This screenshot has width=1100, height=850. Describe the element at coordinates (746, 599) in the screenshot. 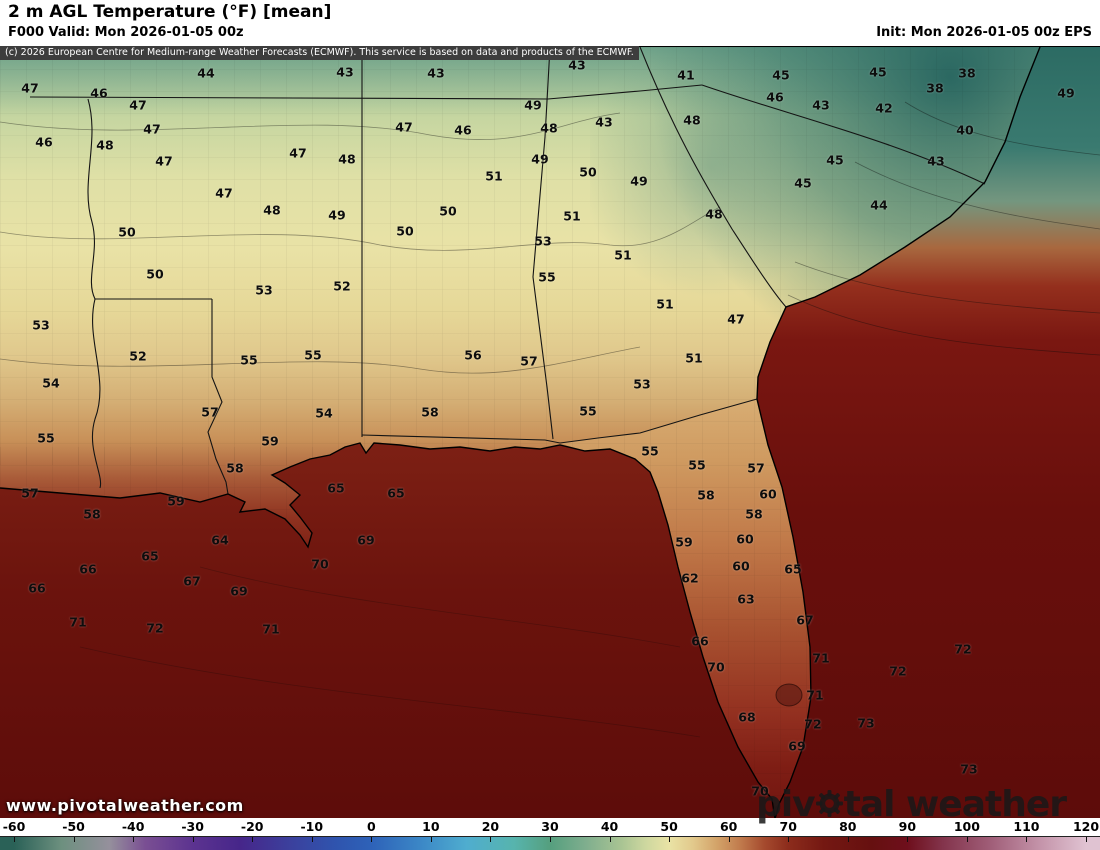

I see `temp-label: 63` at that location.